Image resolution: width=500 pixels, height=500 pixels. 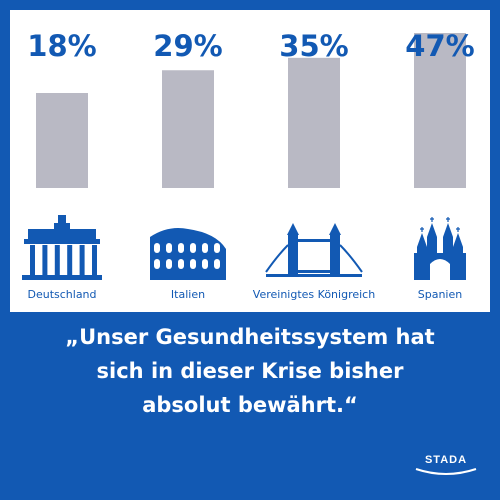 What do you see at coordinates (446, 471) in the screenshot?
I see `logo-swoosh` at bounding box center [446, 471].